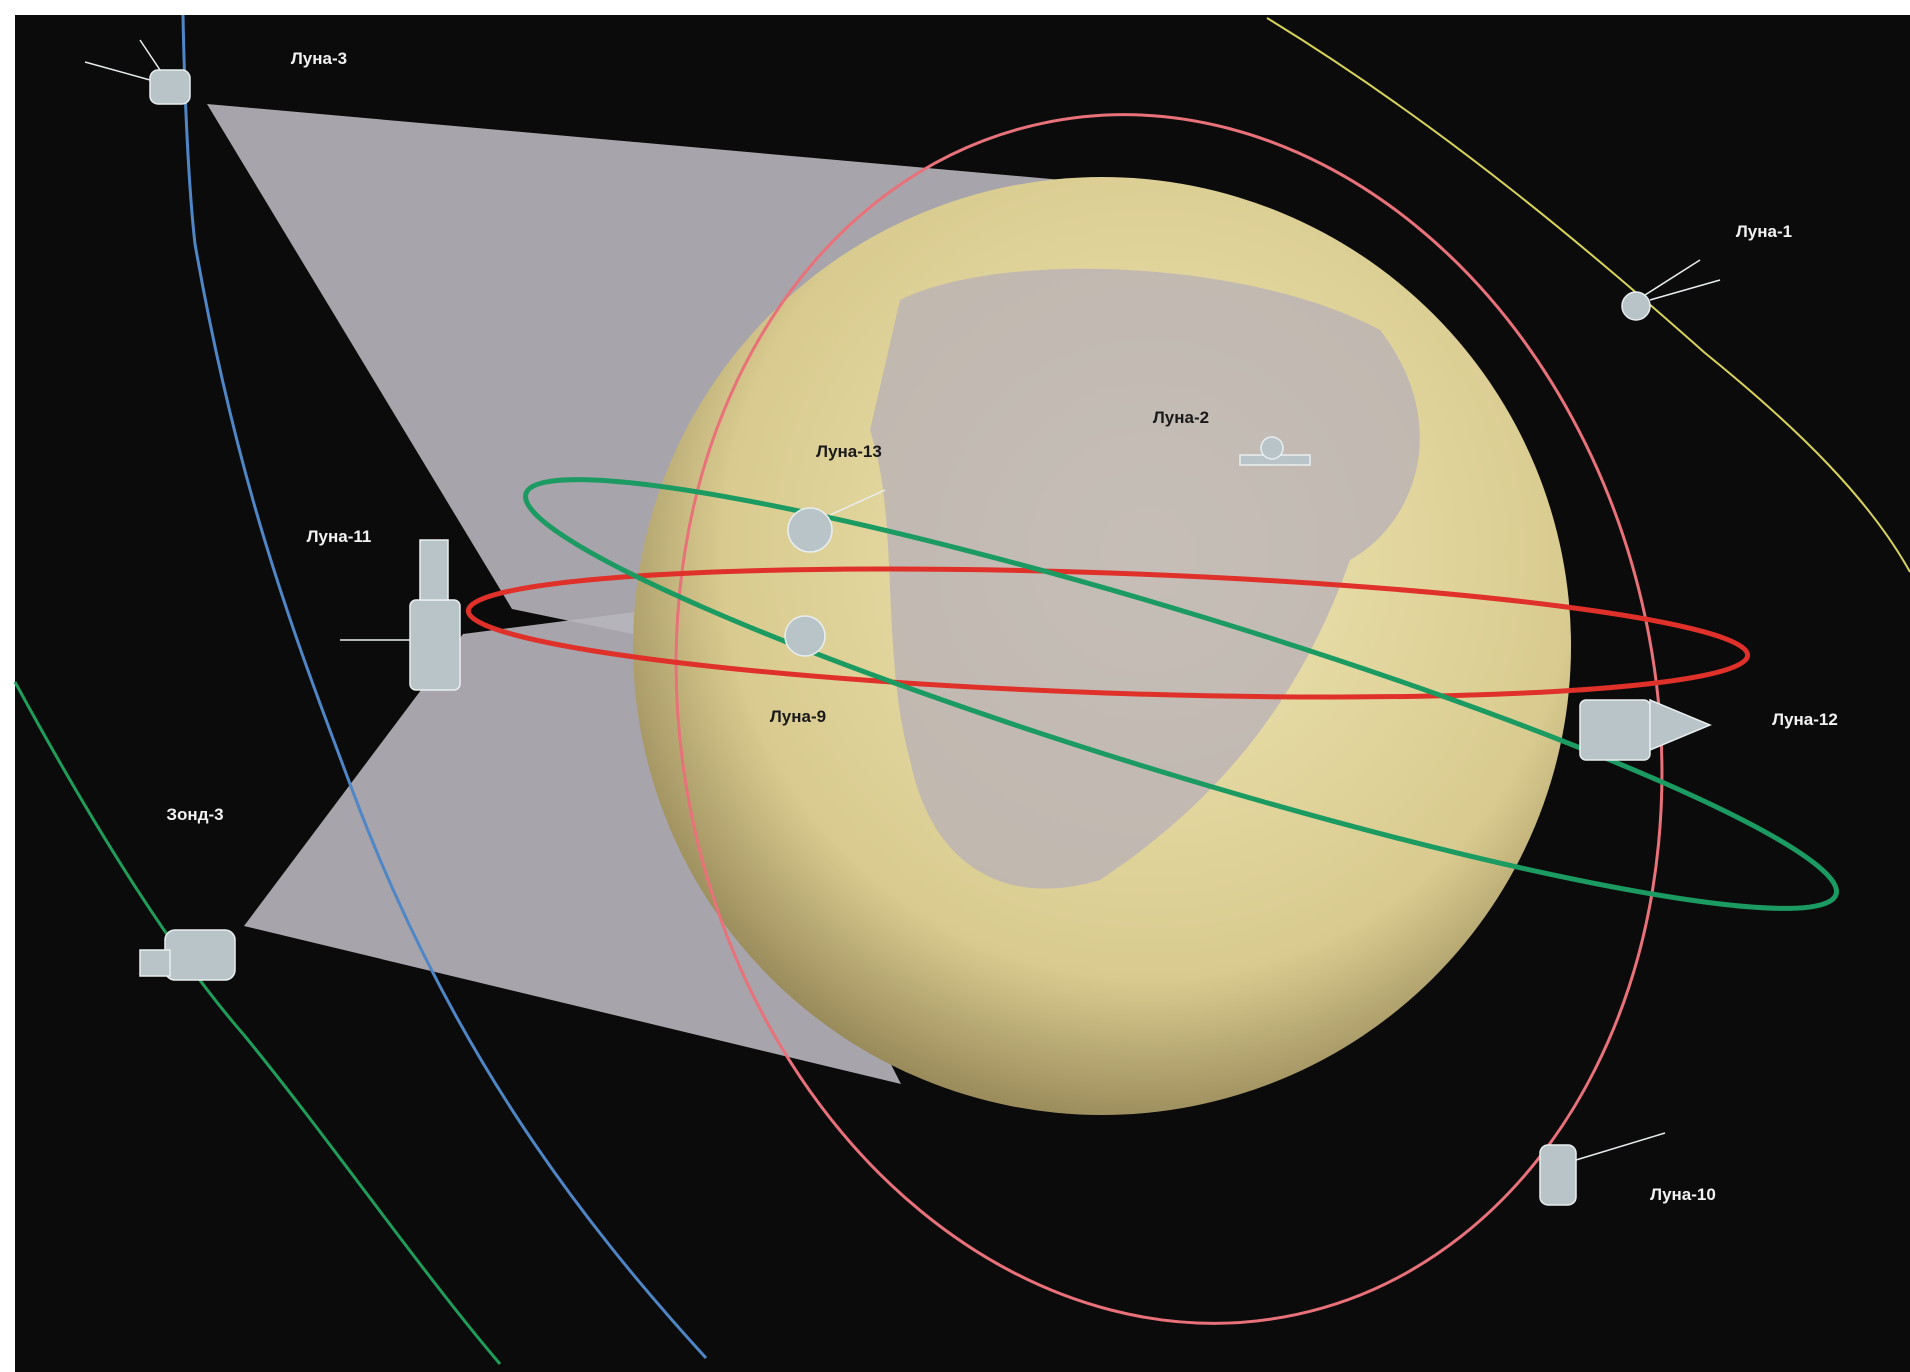 Image resolution: width=1910 pixels, height=1372 pixels. What do you see at coordinates (194, 814) in the screenshot?
I see `label: Зонд-3` at bounding box center [194, 814].